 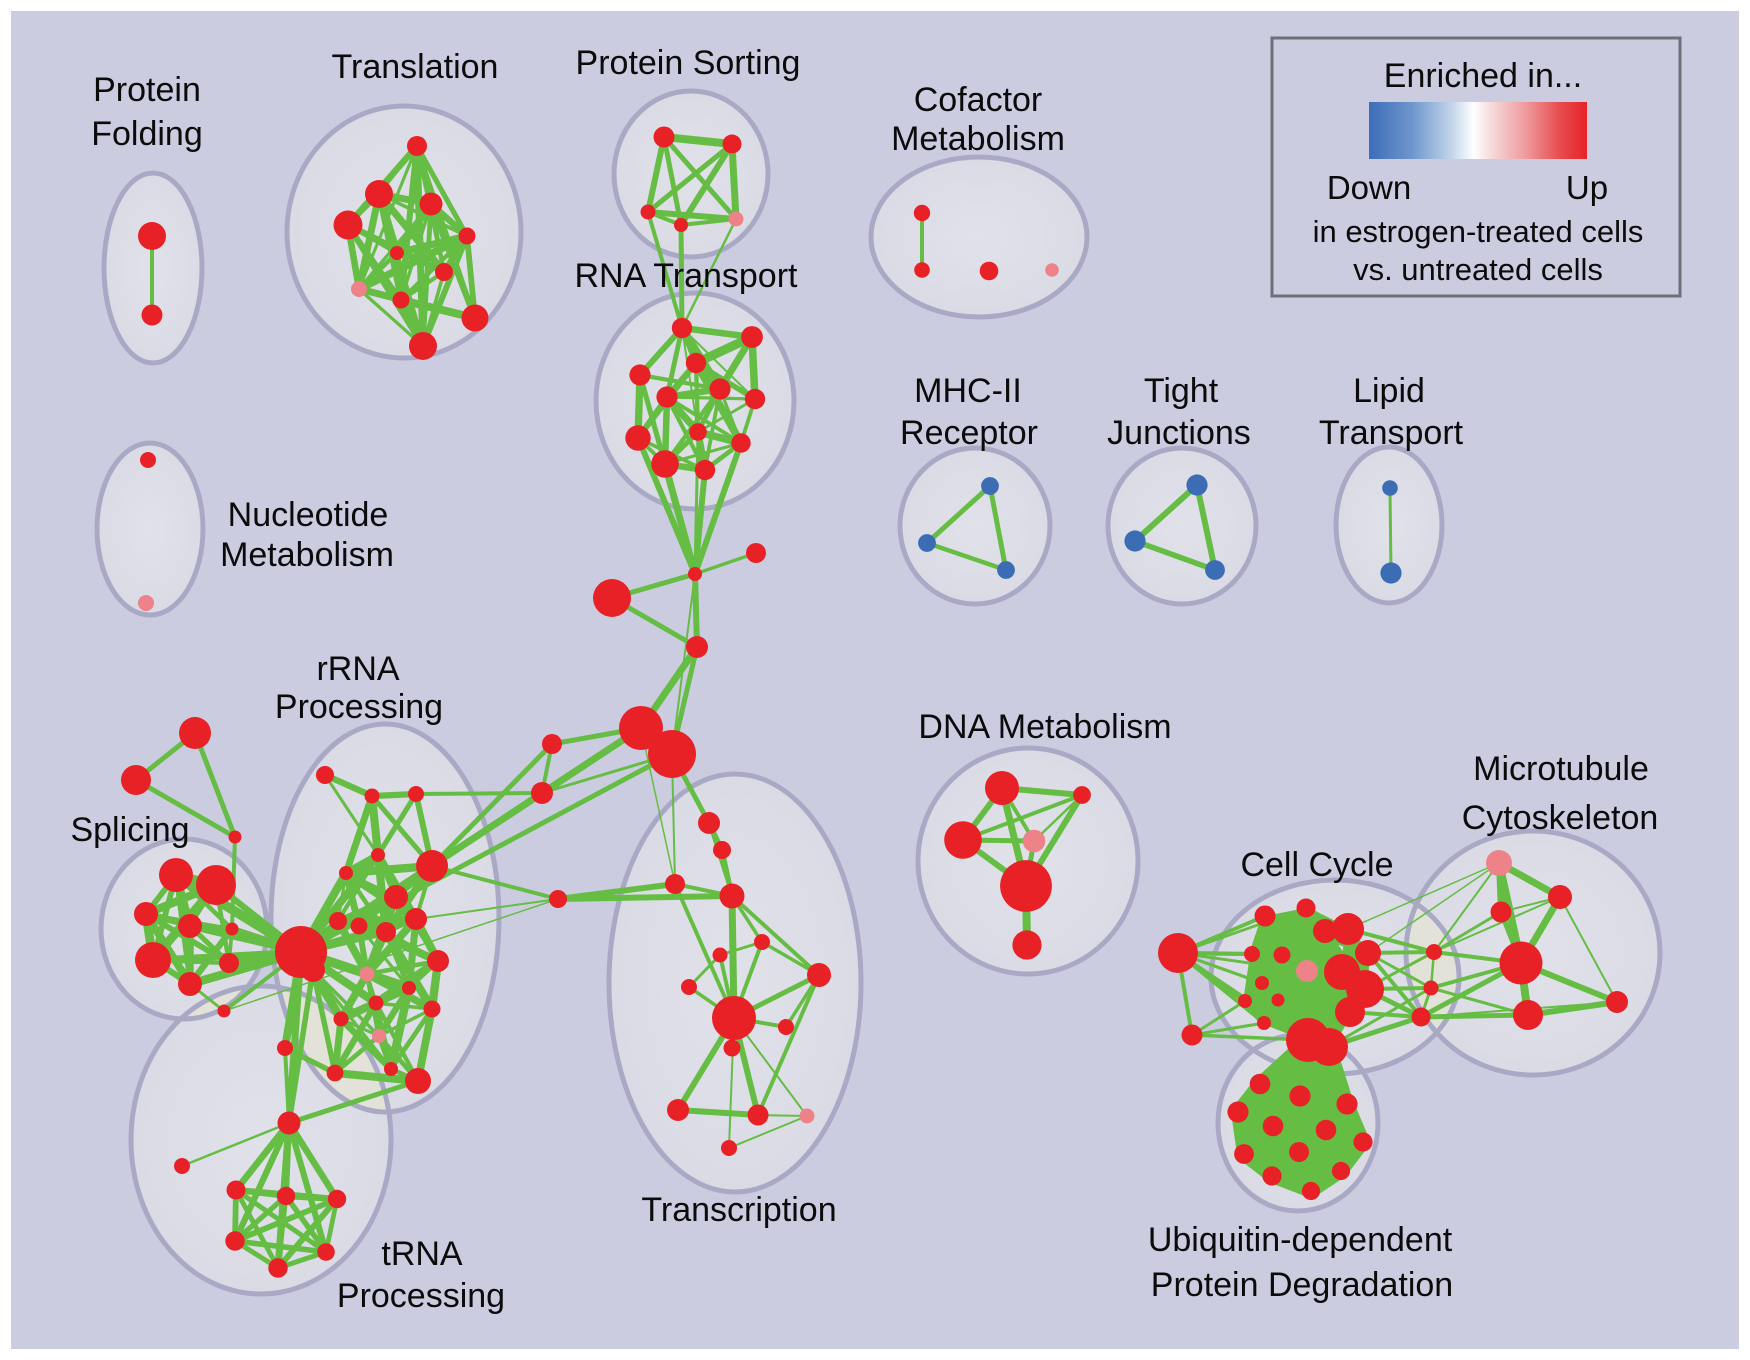 I want to click on svg-text: Splicing, so click(x=129, y=830).